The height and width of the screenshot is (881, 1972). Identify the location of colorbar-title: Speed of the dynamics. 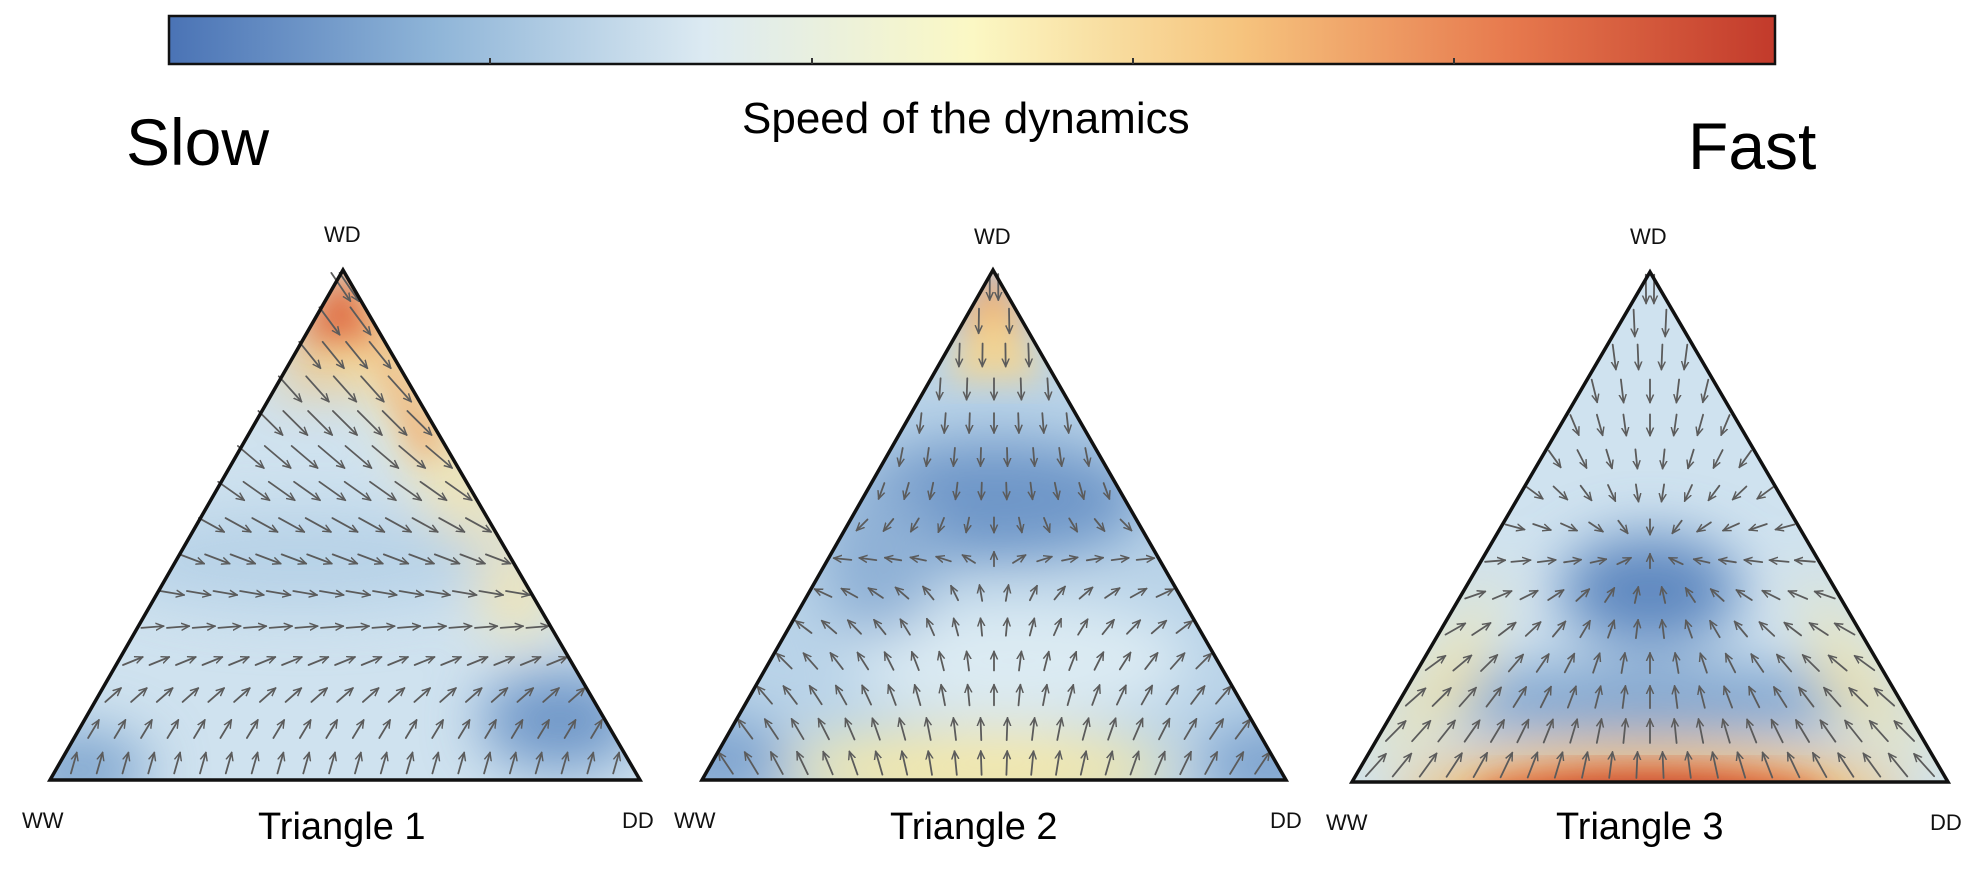
(966, 119).